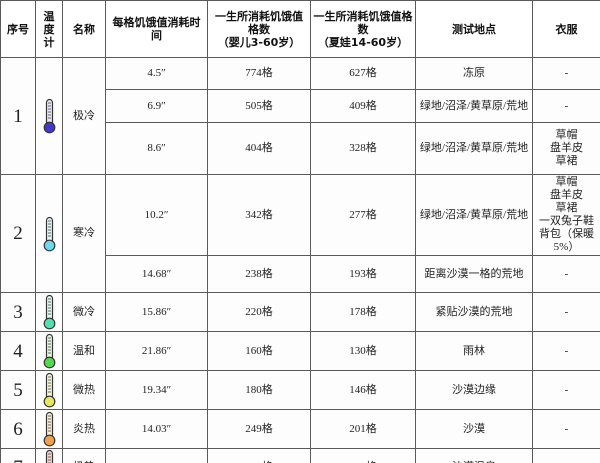  What do you see at coordinates (363, 148) in the screenshot?
I see `eve-units-cell: 328格` at bounding box center [363, 148].